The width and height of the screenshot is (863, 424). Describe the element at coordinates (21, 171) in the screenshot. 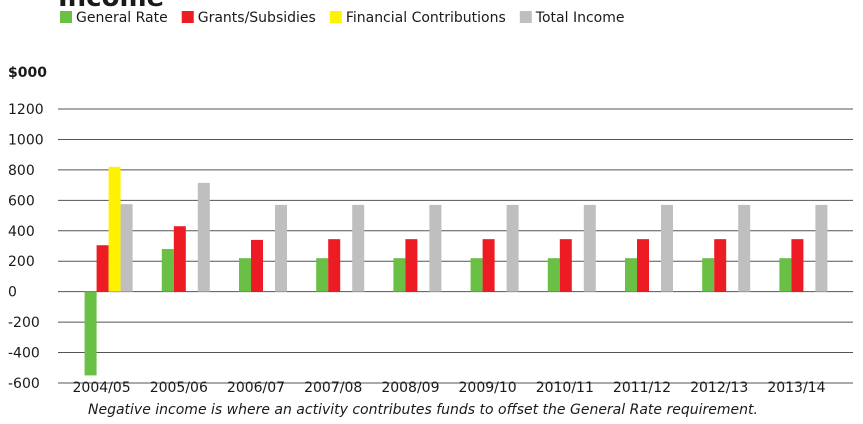

I see `y-tick-label: 800` at that location.